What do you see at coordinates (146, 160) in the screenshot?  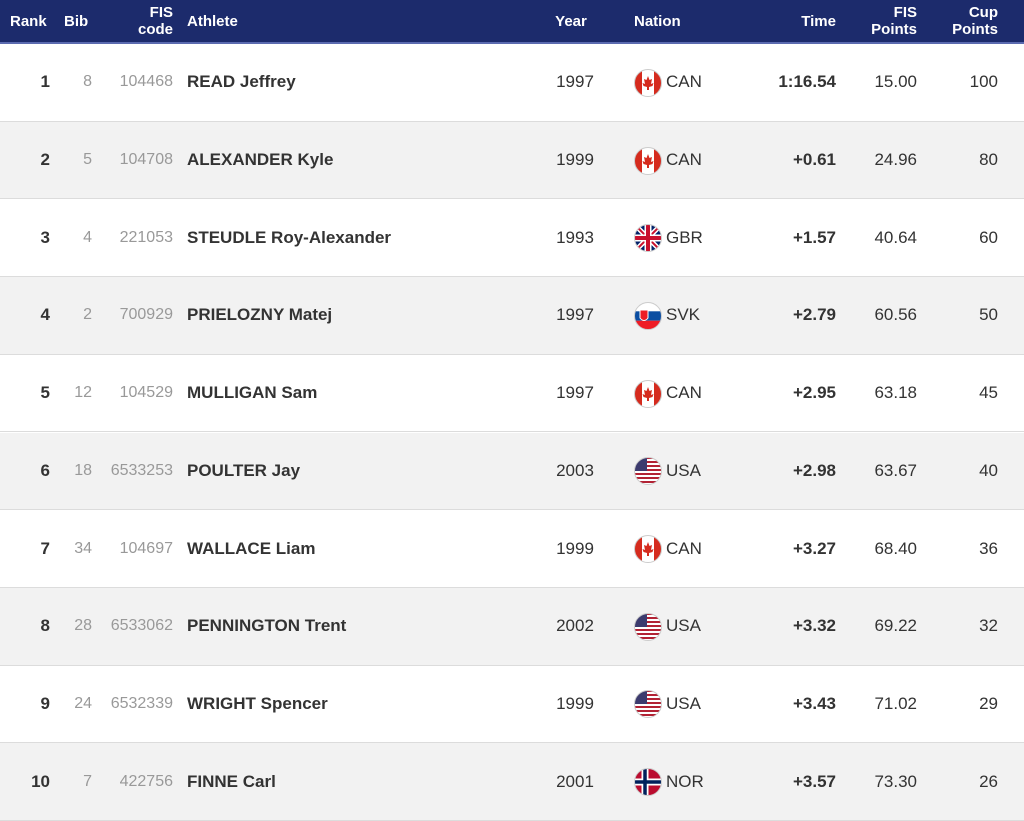 I see `fis-code-cell: 104708` at bounding box center [146, 160].